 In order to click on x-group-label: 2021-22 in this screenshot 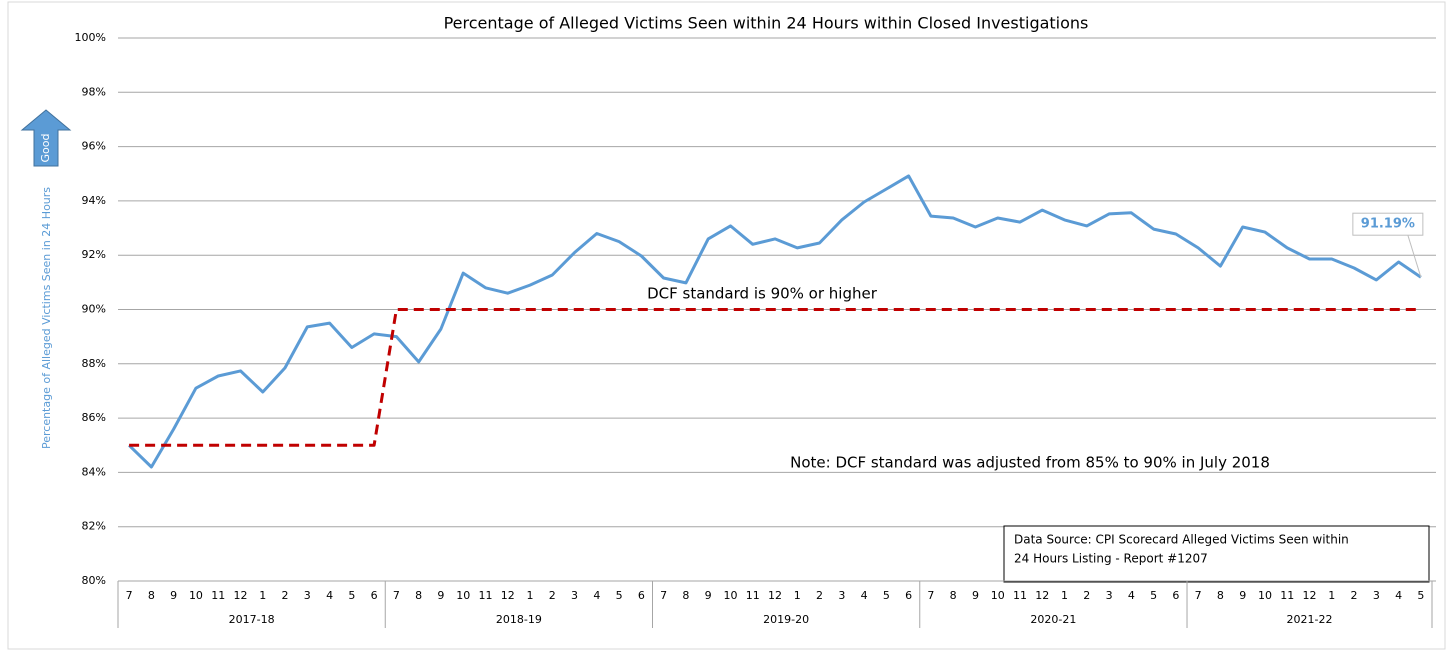, I will do `click(1310, 619)`.